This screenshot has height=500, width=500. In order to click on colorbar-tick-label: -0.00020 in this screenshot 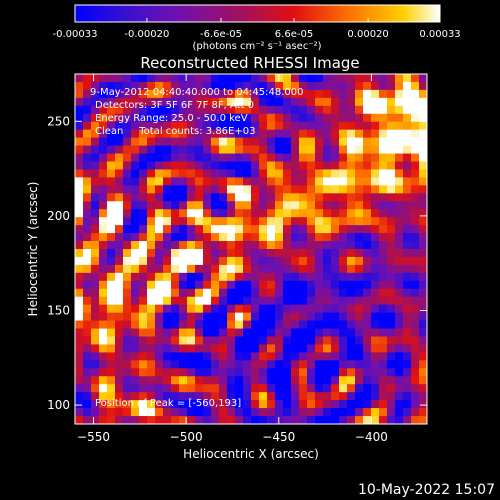, I will do `click(146, 34)`.